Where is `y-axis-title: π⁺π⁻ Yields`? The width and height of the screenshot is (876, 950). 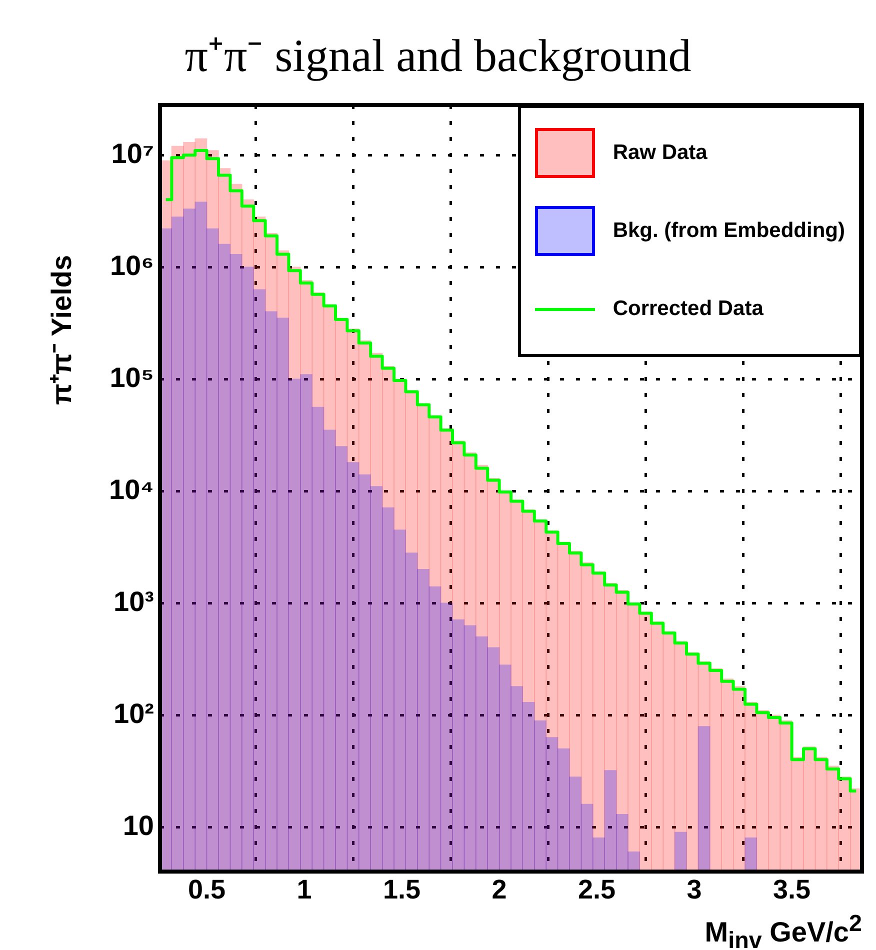 y-axis-title: π⁺π⁻ Yields is located at coordinates (61, 330).